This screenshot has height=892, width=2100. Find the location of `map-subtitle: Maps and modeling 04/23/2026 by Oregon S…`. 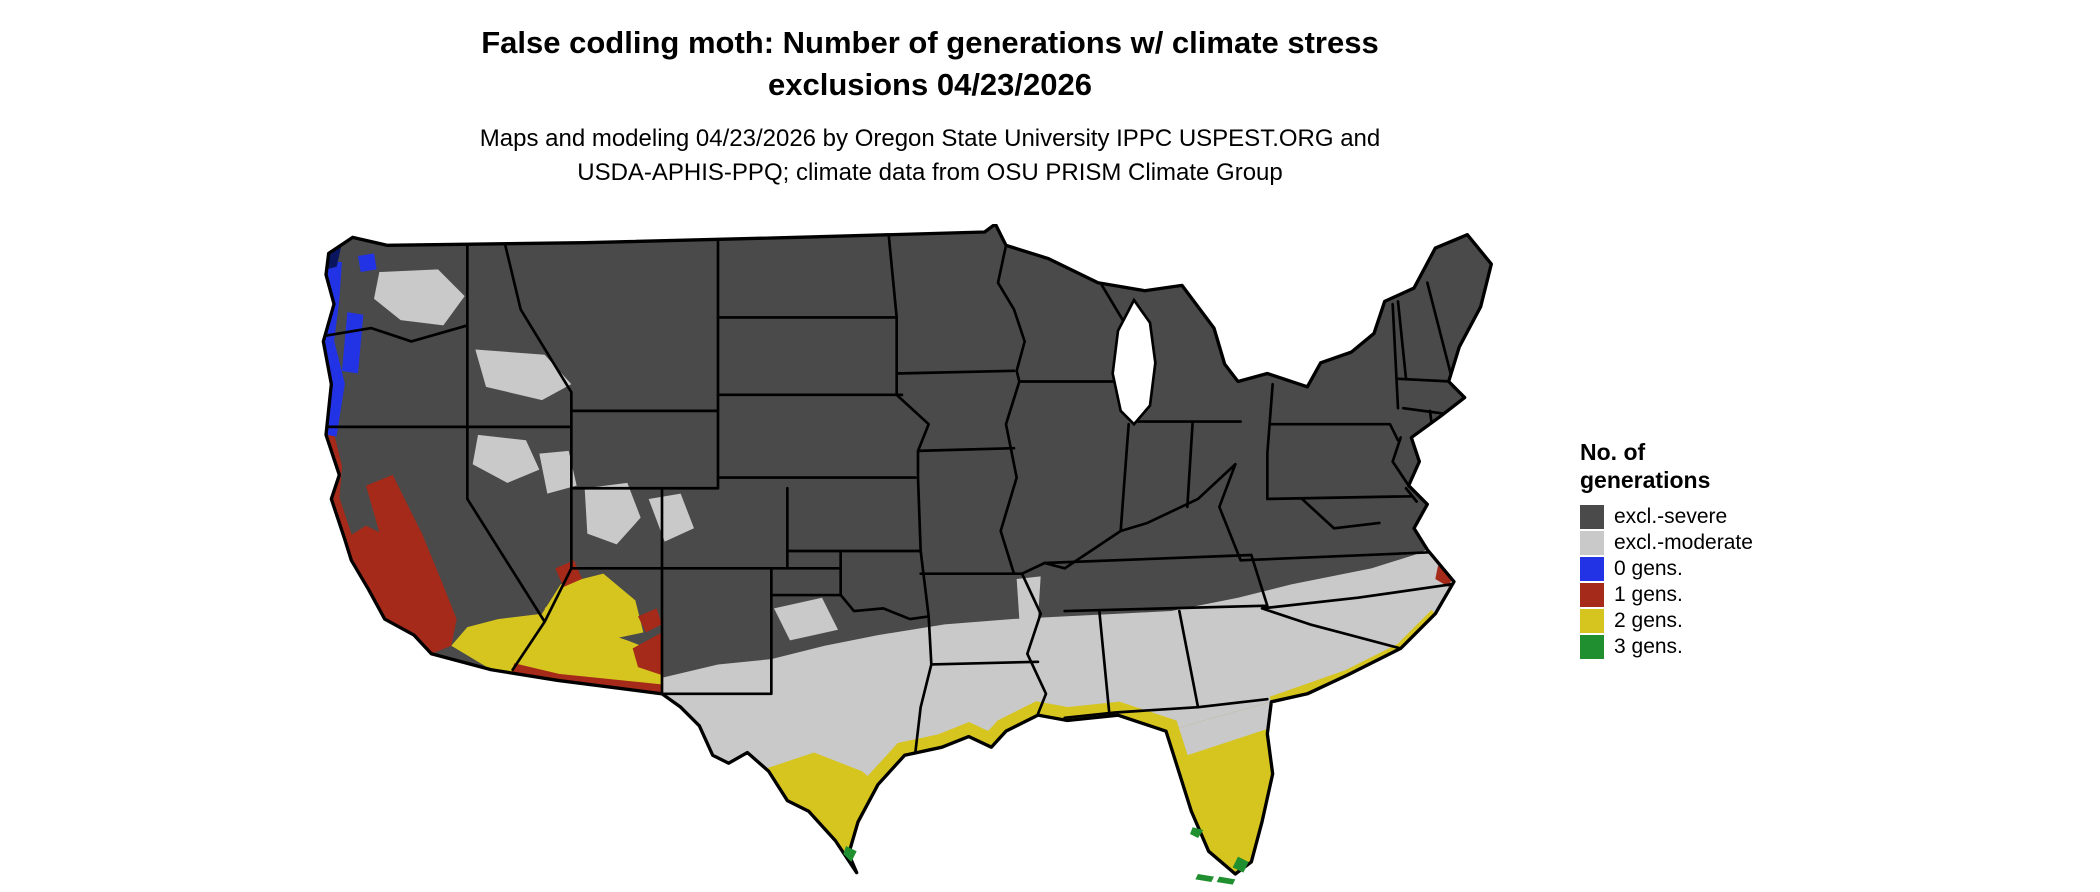

map-subtitle: Maps and modeling 04/23/2026 by Oregon S… is located at coordinates (930, 156).